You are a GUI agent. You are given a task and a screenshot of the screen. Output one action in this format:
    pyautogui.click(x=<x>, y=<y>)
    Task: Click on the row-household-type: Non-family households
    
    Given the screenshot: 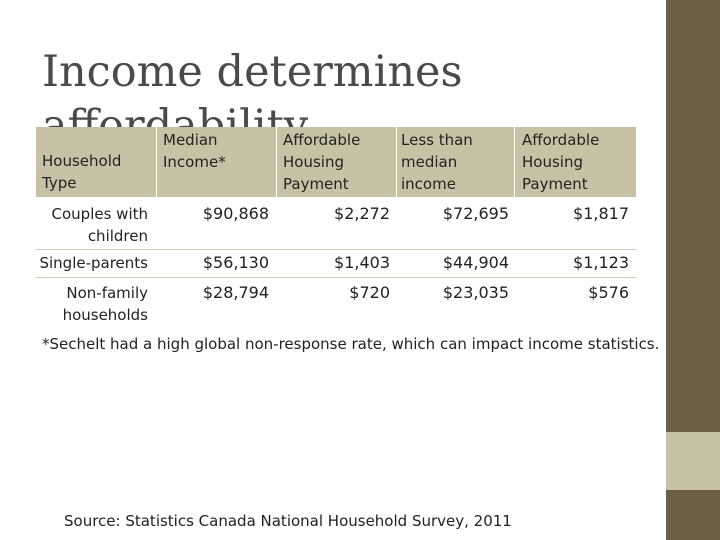 What is the action you would take?
    pyautogui.click(x=105, y=304)
    